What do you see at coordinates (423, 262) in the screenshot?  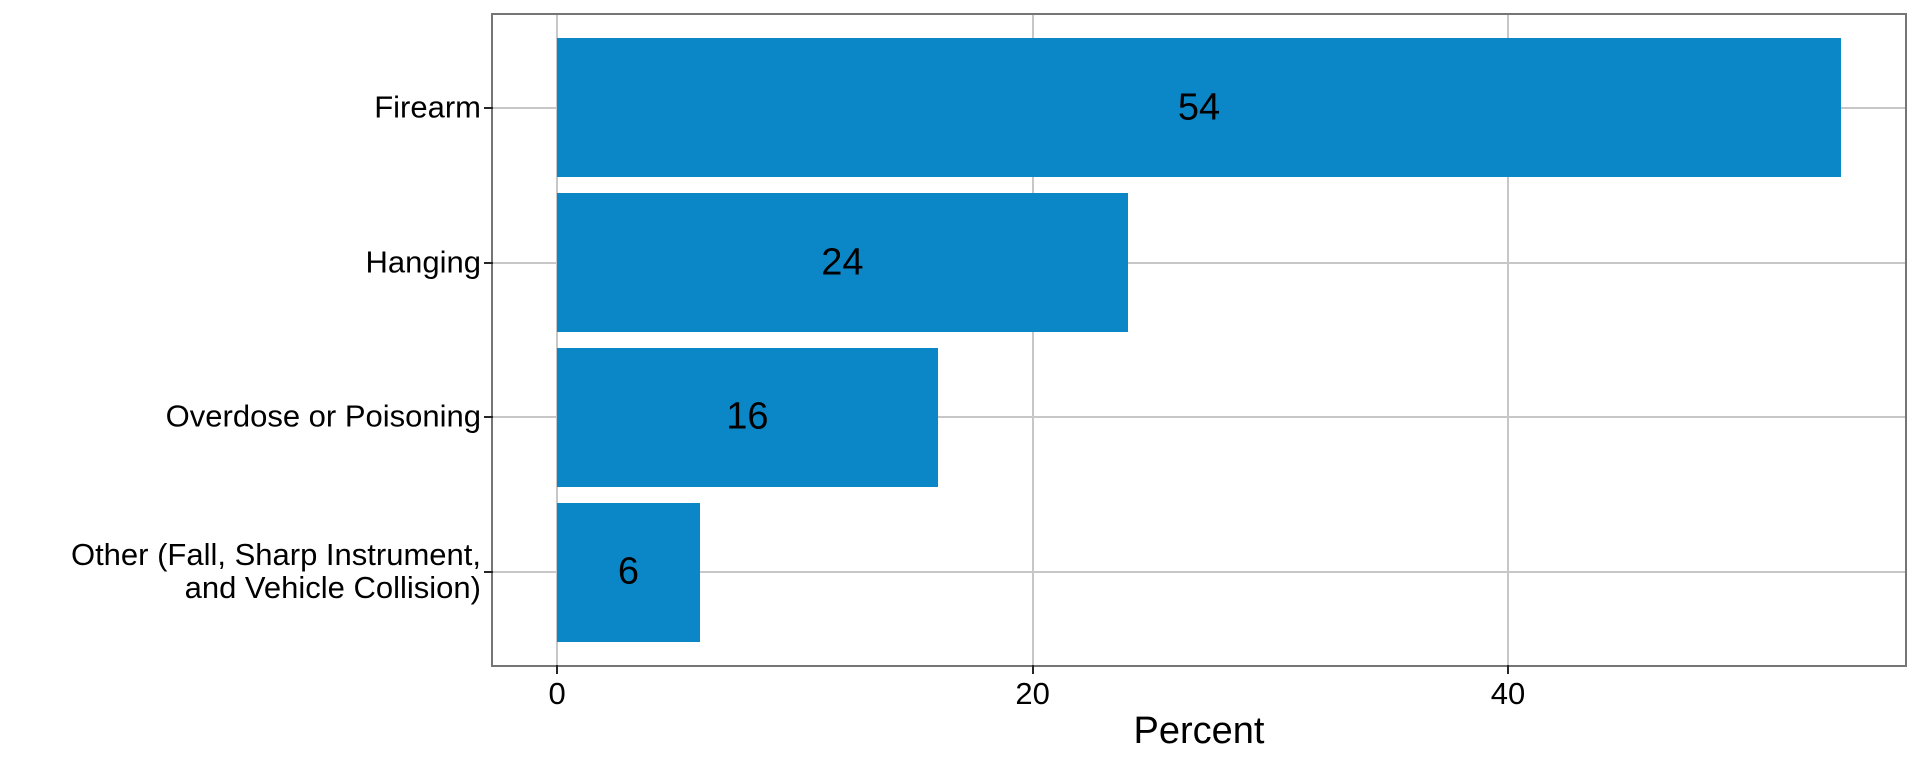 I see `y-tick-label: Hanging` at bounding box center [423, 262].